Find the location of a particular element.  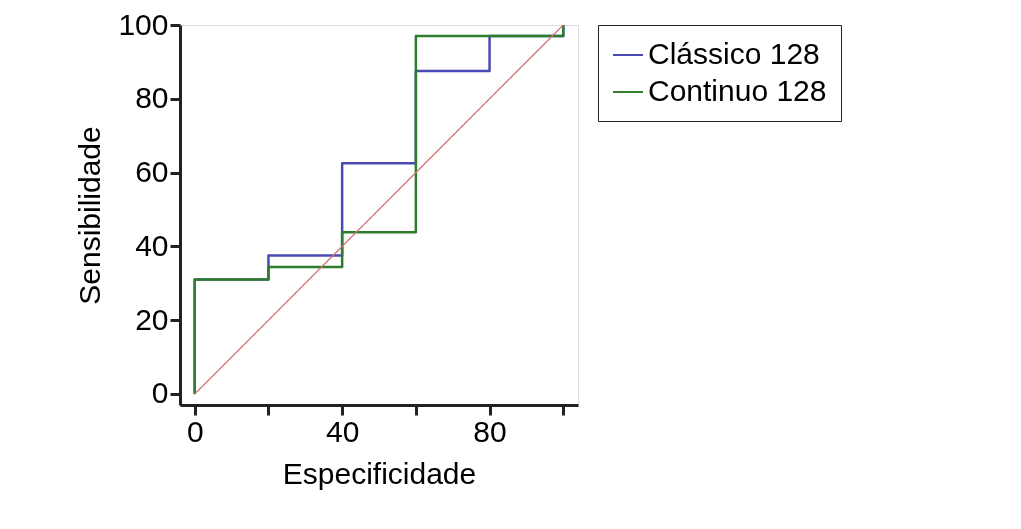

y-axis-title: Sensibilidade is located at coordinates (90, 215).